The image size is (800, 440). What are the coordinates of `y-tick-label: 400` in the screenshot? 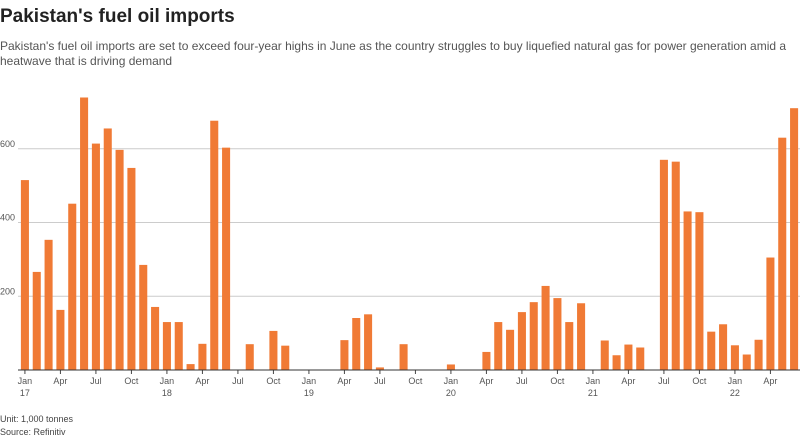 It's located at (7, 218).